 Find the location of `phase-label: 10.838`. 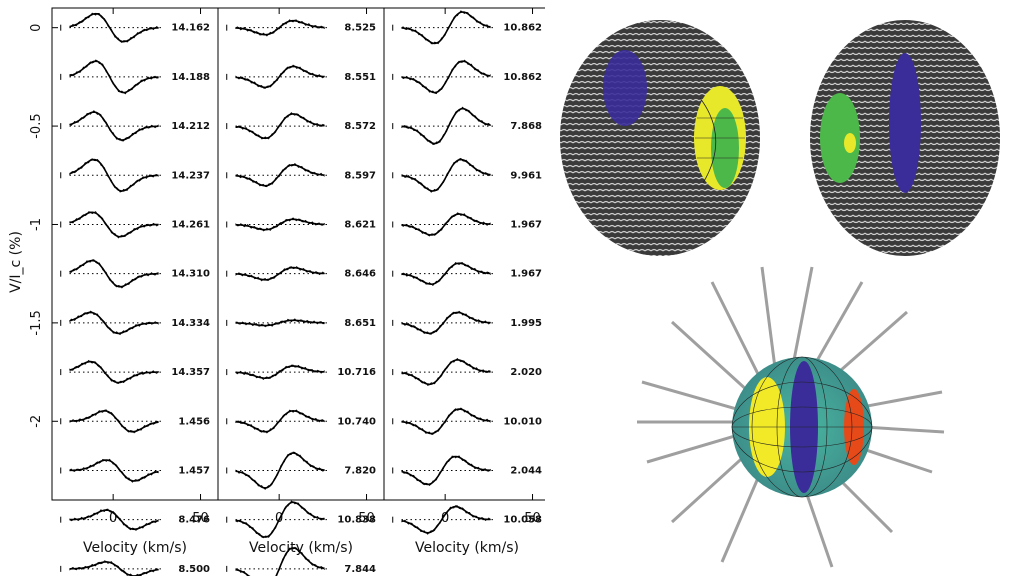

phase-label: 10.838 is located at coordinates (356, 520).